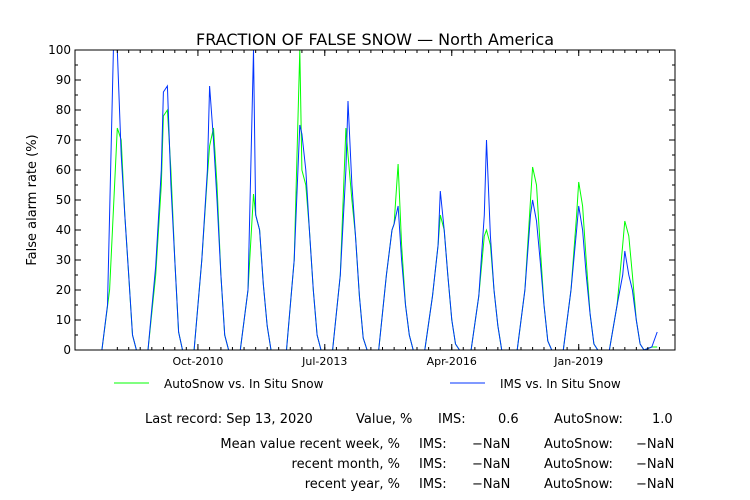  I want to click on y-tick-label: 100, so click(59, 50).